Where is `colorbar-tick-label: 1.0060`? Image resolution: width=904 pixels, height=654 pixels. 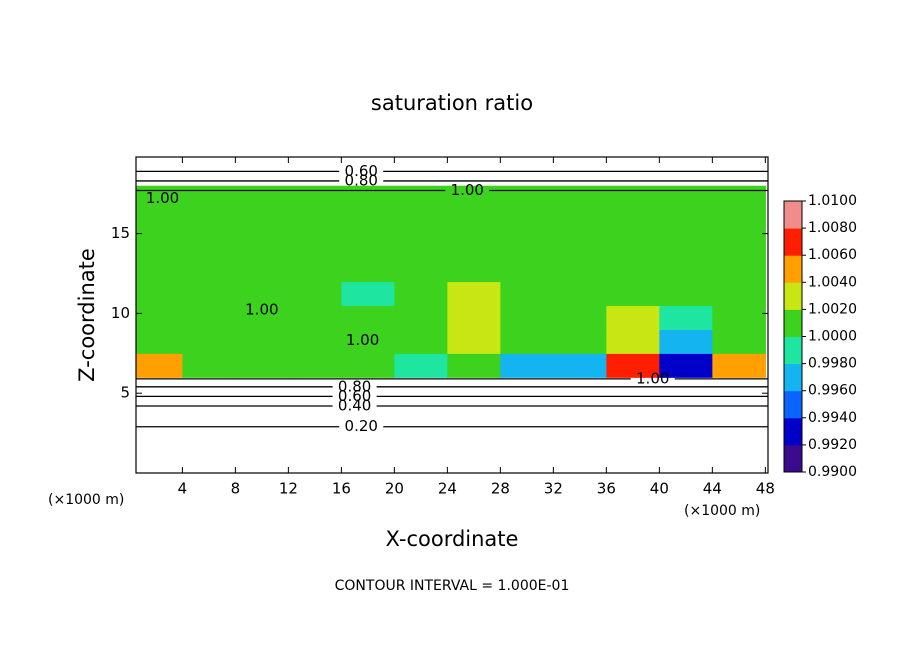 colorbar-tick-label: 1.0060 is located at coordinates (832, 255).